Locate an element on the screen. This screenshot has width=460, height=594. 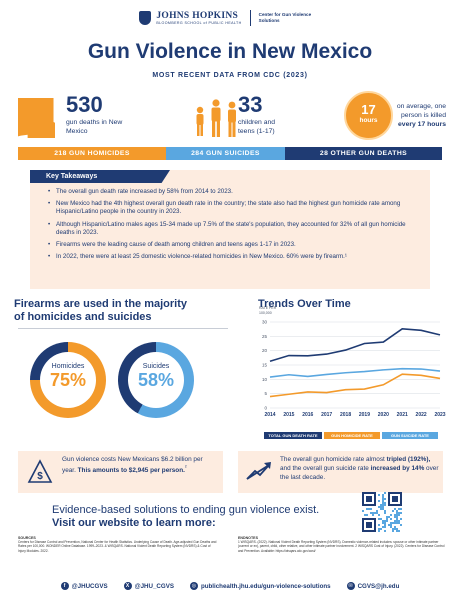
homicides-donut: Homicides 75% is located at coordinates (68, 380).